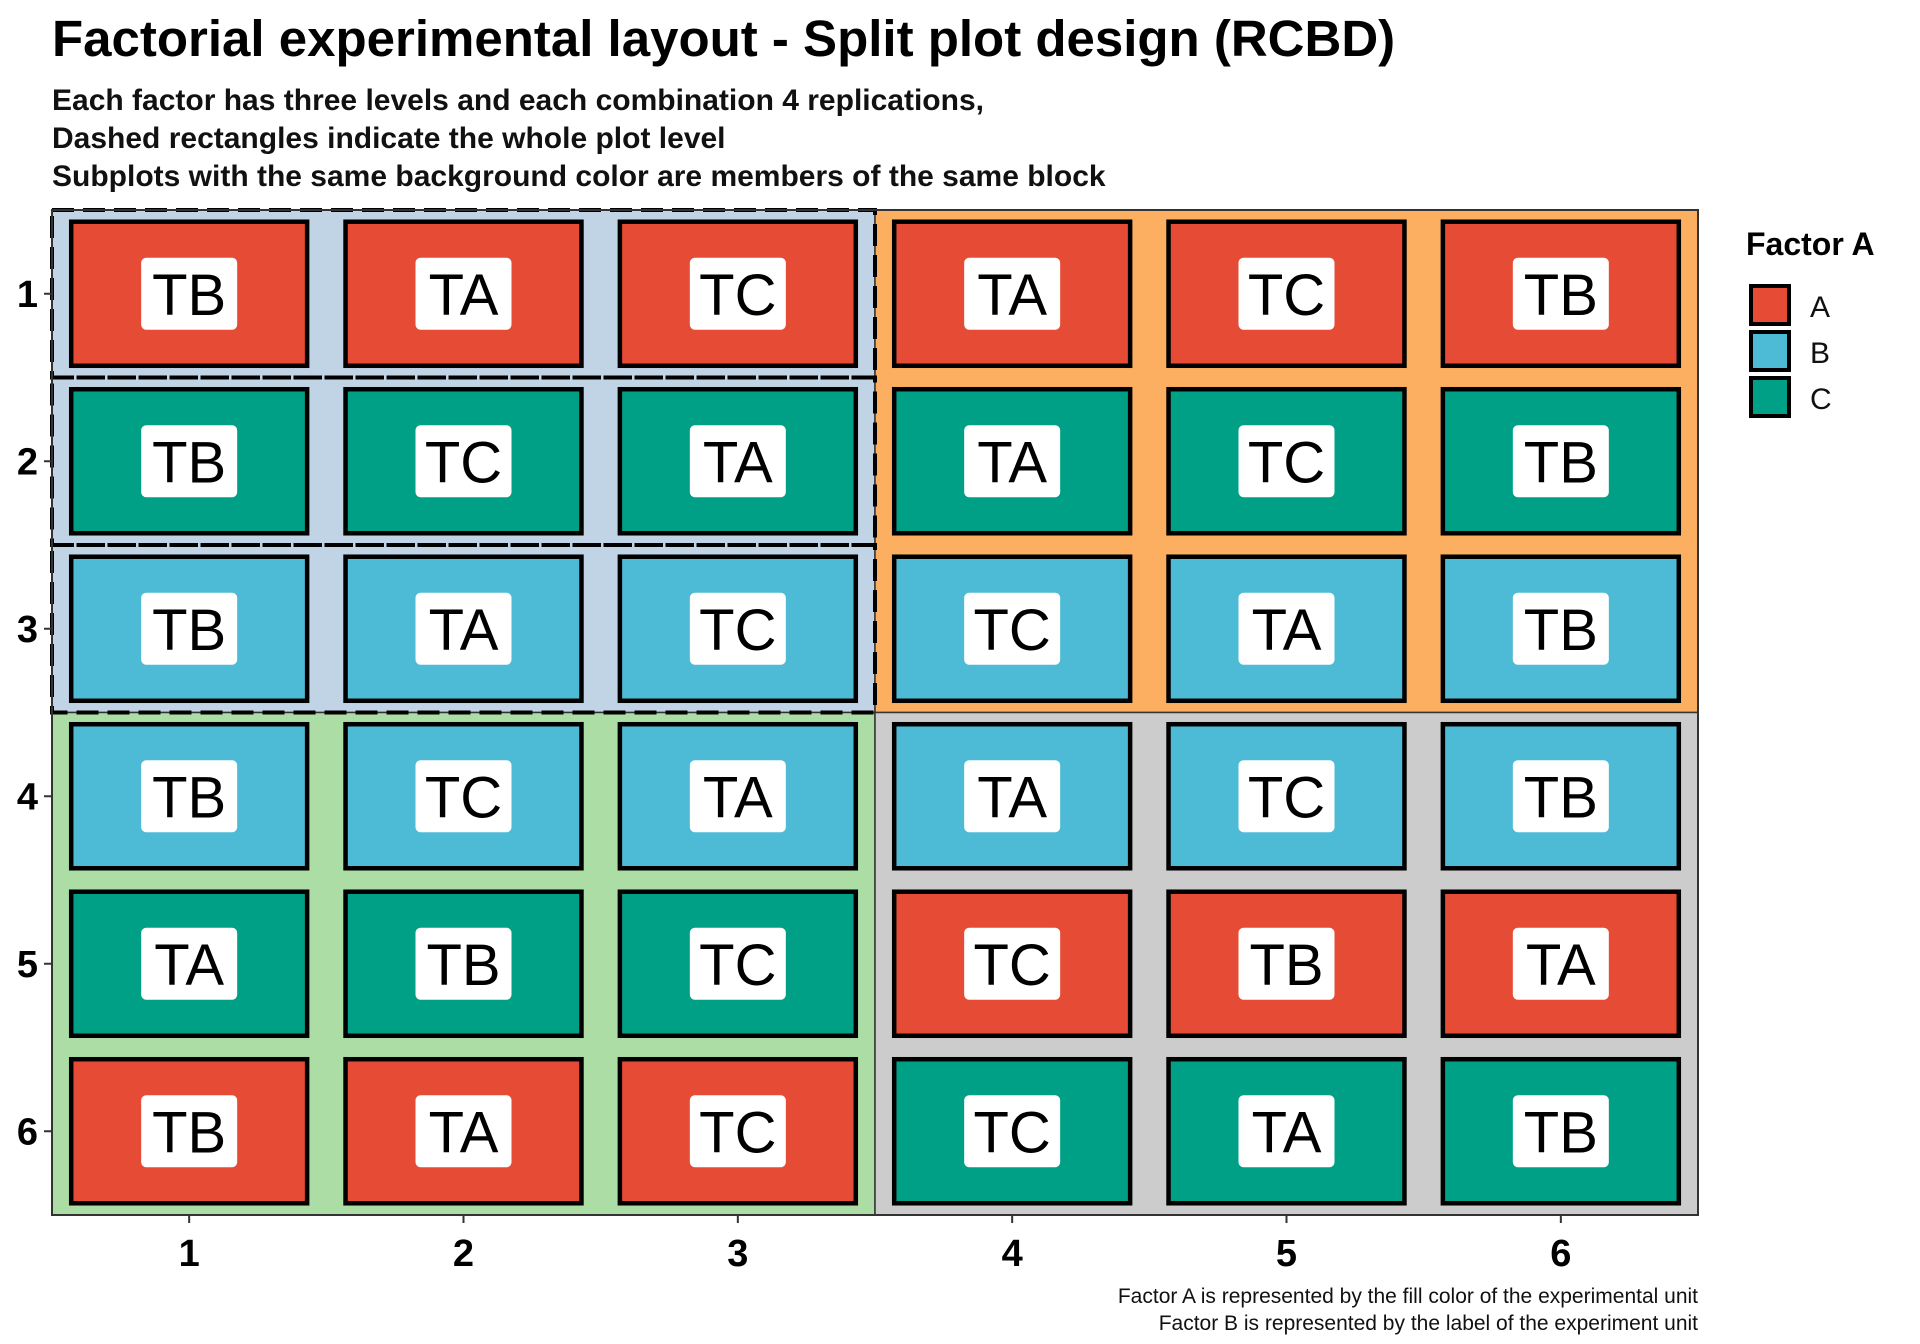 This screenshot has height=1344, width=1920. I want to click on experimental-unit-r6-c4: TC, so click(1012, 1131).